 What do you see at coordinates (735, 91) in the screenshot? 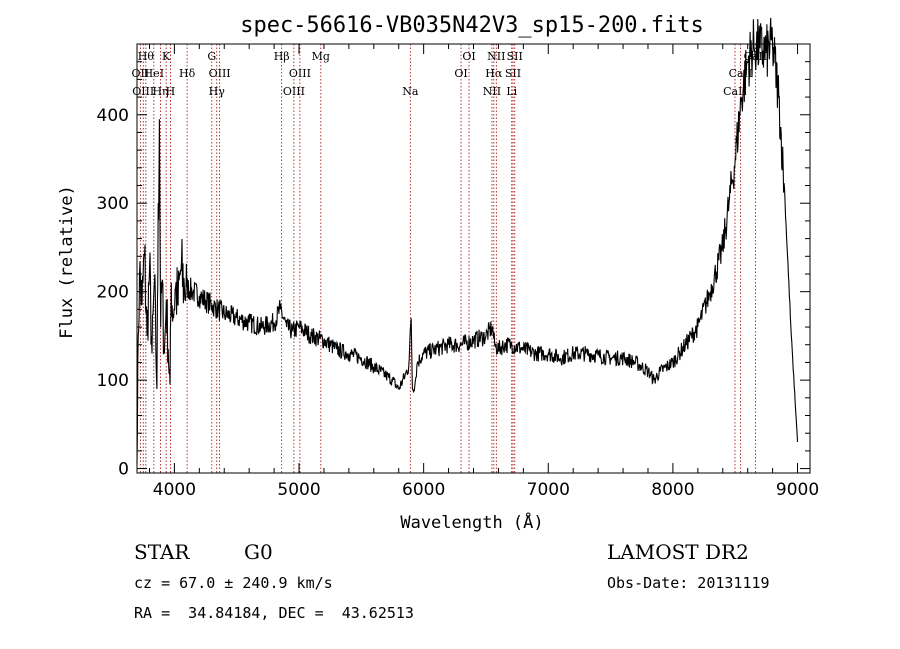
I see `line-marker-label: CaII` at bounding box center [735, 91].